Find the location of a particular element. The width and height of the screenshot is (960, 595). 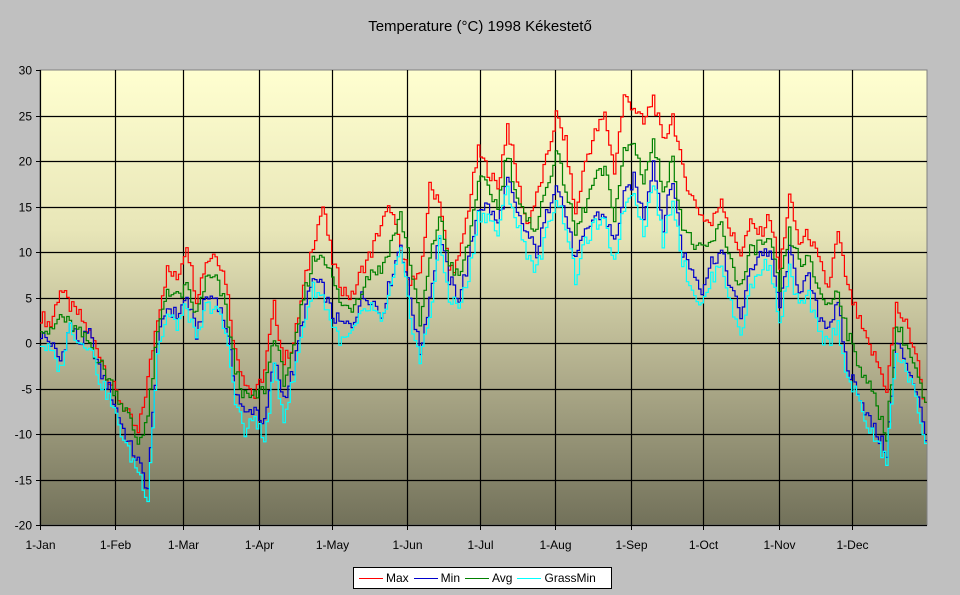

legend-label-avg: Avg is located at coordinates (502, 578).